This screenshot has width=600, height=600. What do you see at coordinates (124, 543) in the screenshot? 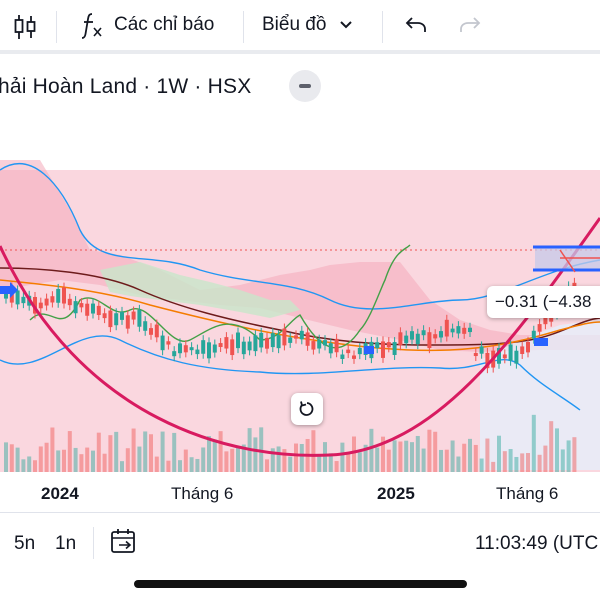
I see `go-to-date-button` at bounding box center [124, 543].